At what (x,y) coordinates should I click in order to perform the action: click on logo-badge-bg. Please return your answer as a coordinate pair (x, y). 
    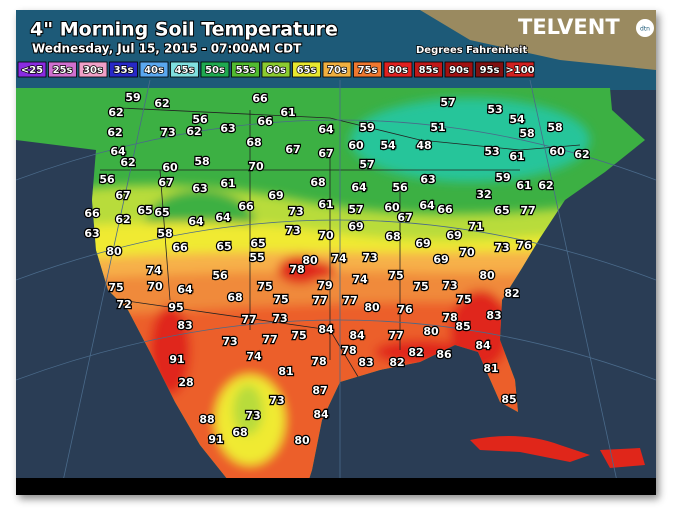
    Looking at the image, I should click on (645, 28).